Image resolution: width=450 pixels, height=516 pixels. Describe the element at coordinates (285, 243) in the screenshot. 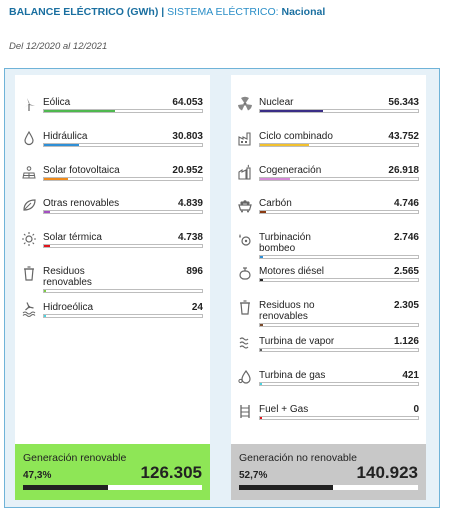

I see `source-label: Turbinación bombeo` at that location.